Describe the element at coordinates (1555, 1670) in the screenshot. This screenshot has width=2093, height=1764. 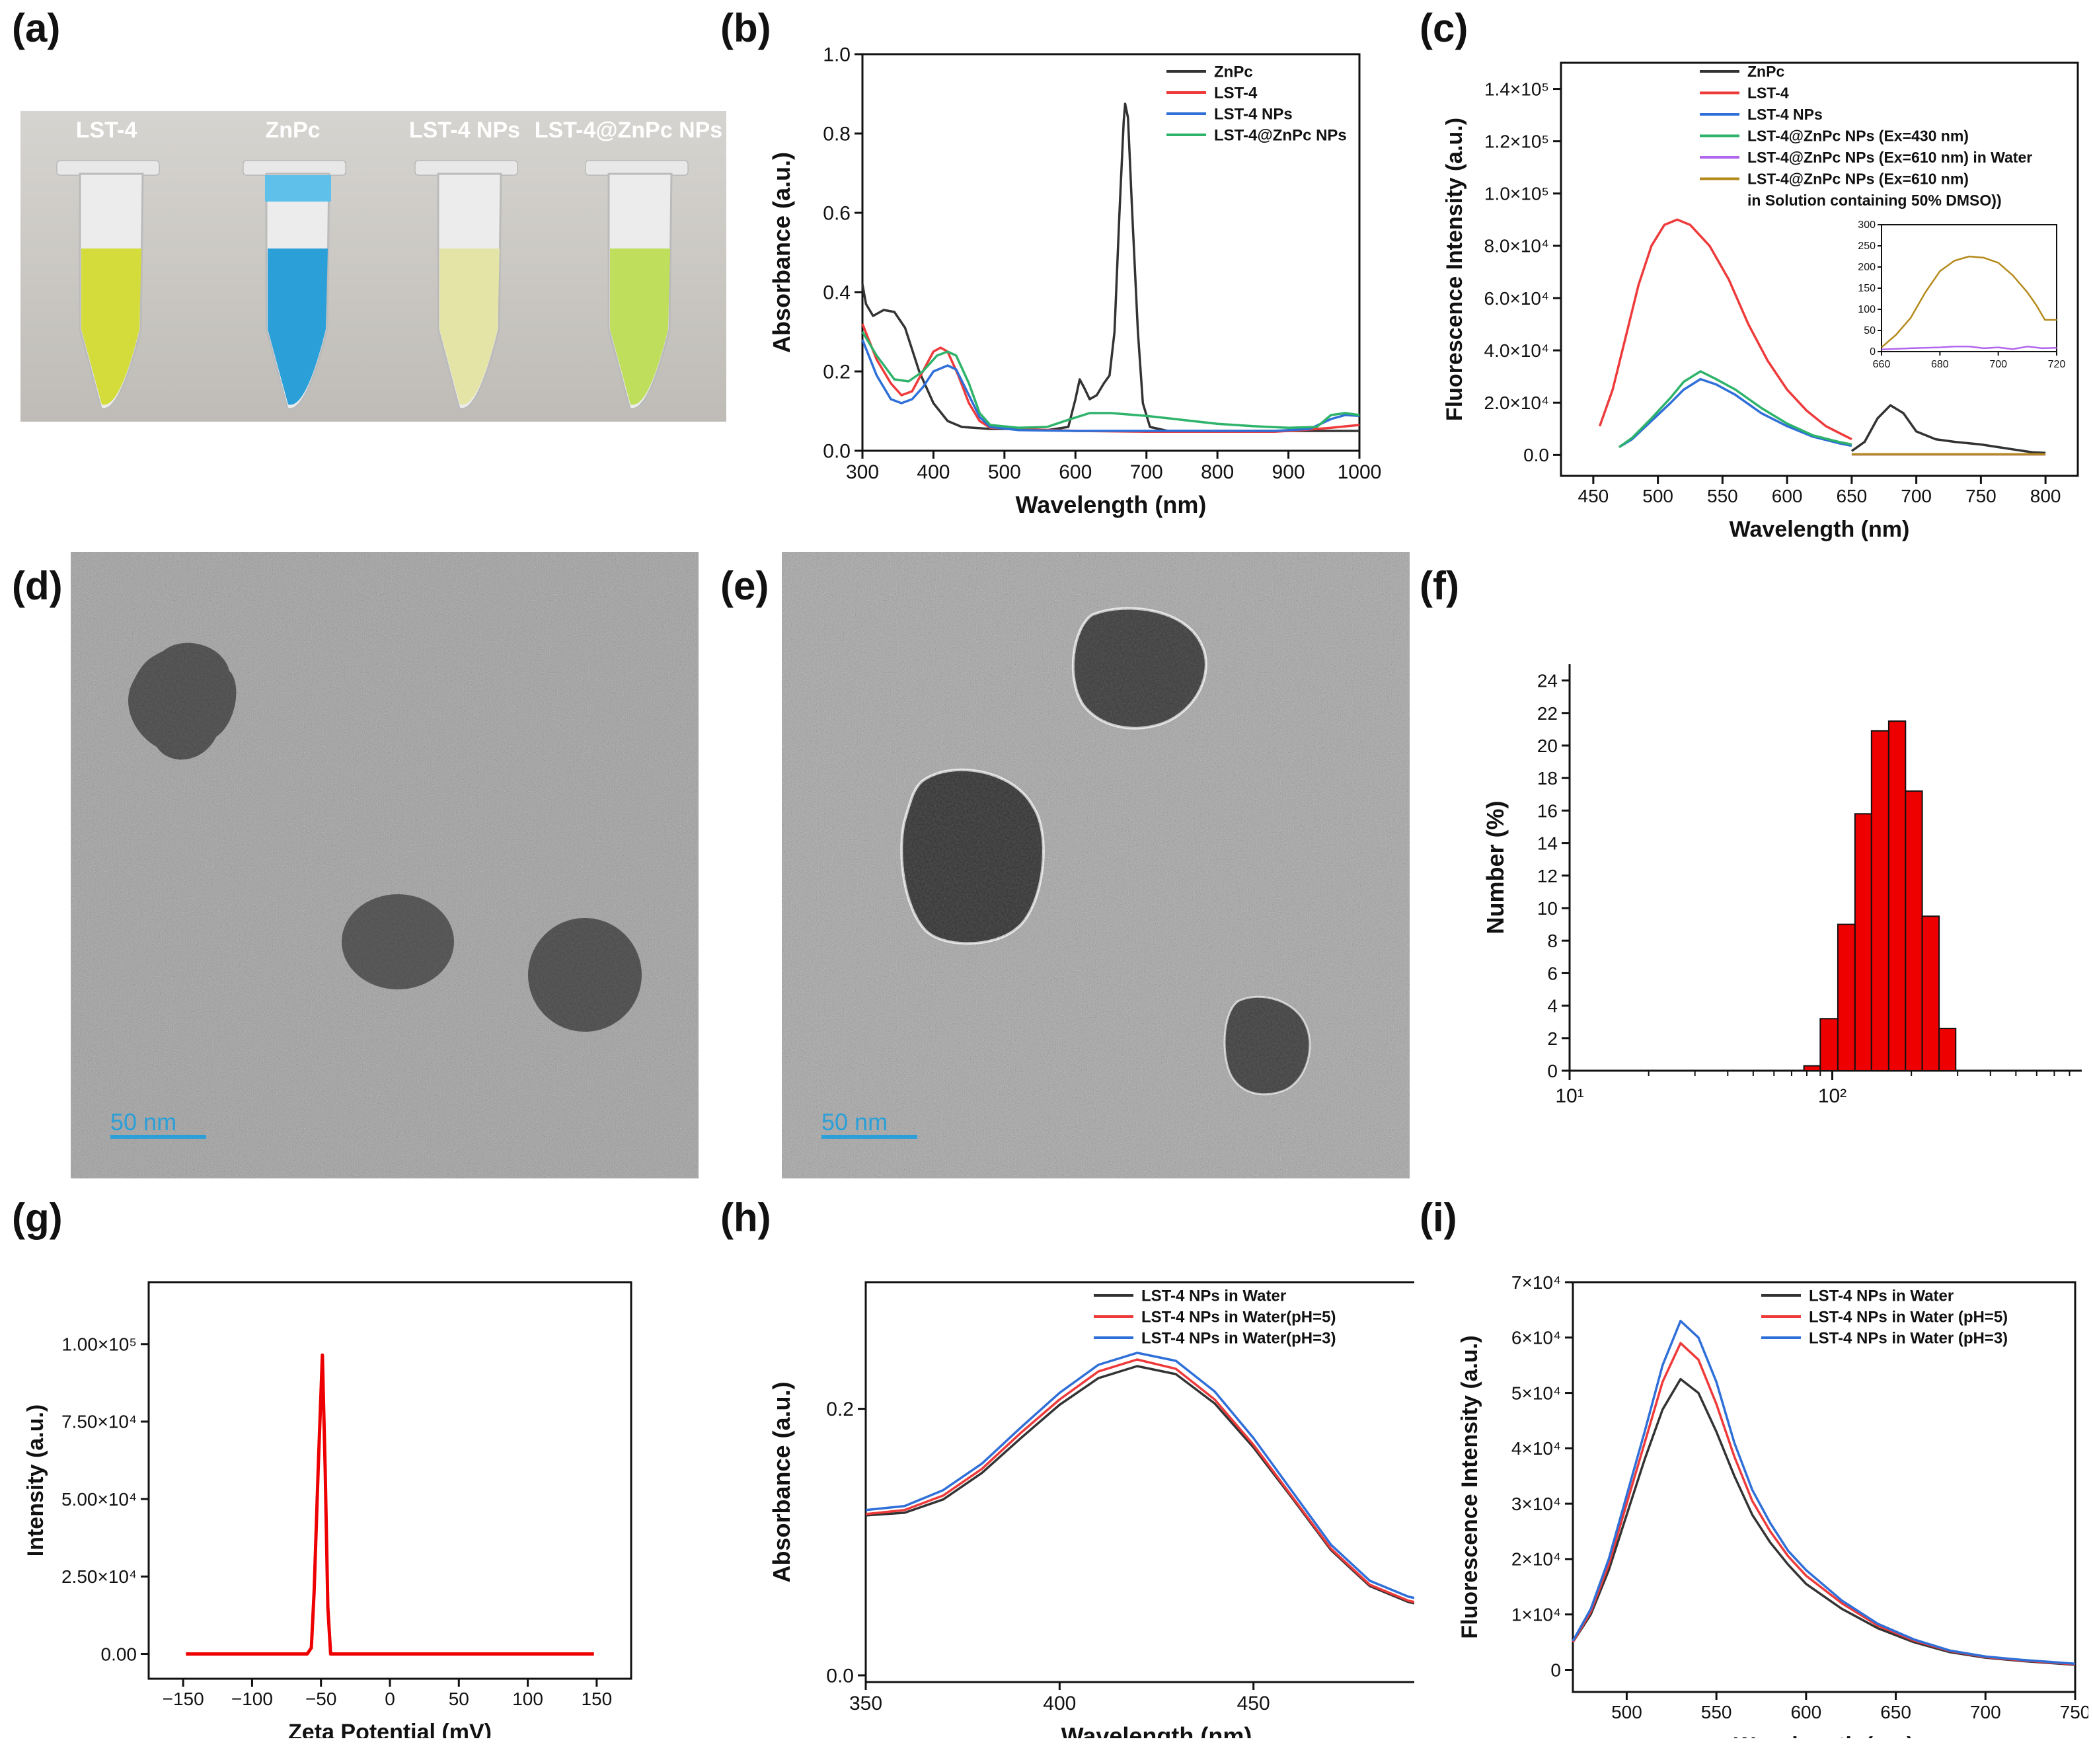
I see `y-tick-label: 0` at that location.